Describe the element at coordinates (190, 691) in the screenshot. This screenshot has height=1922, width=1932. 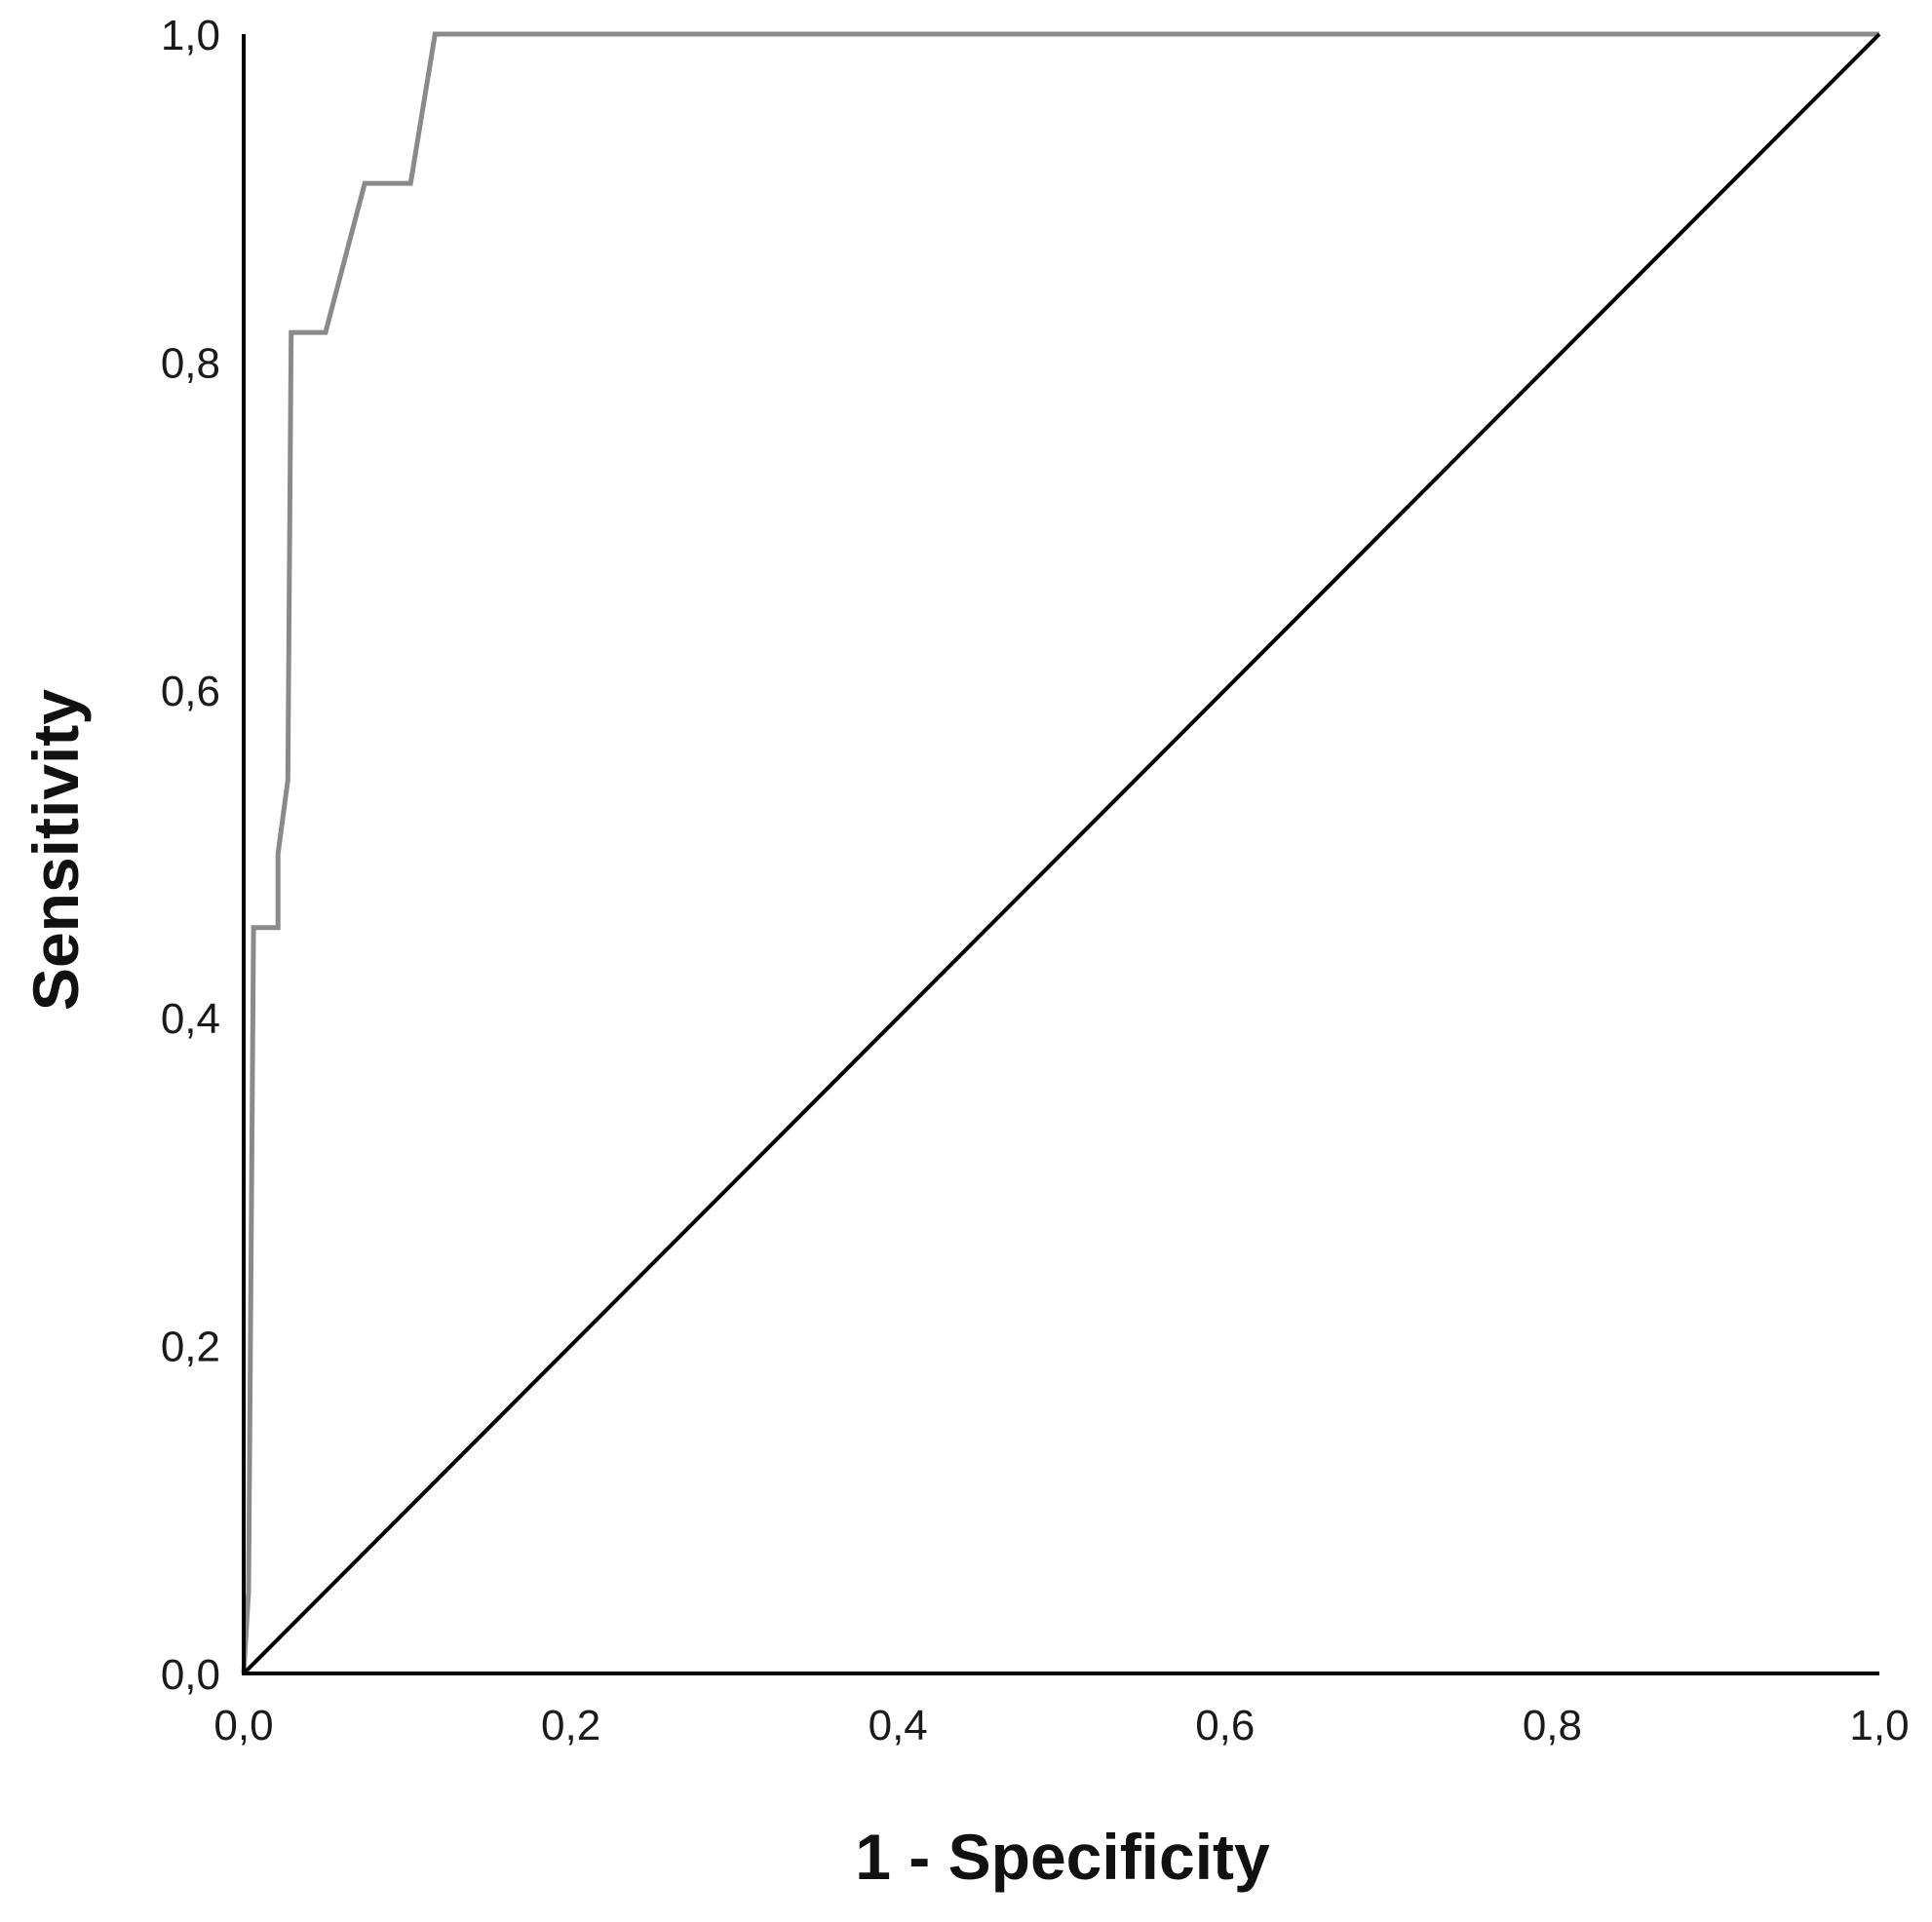
I see `y-tick-label: 0,6` at that location.